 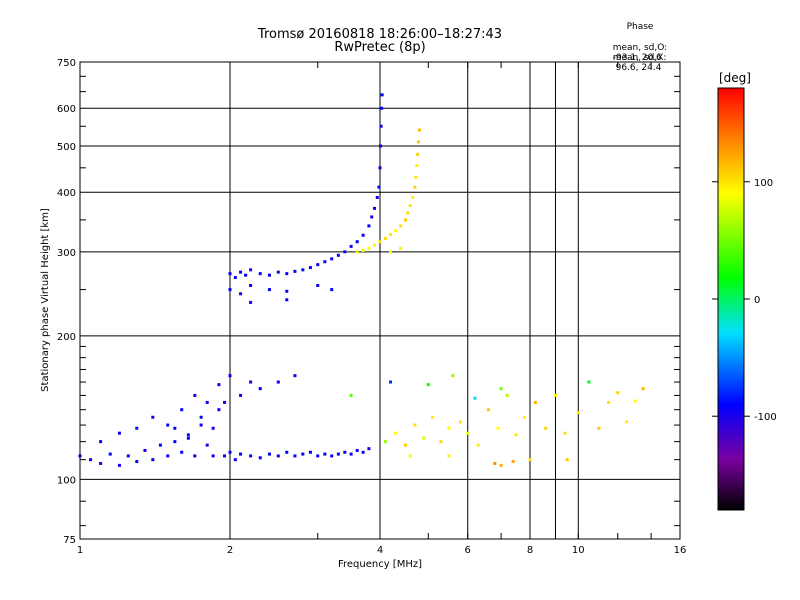 What do you see at coordinates (69, 540) in the screenshot?
I see `y-tick-label: 75` at bounding box center [69, 540].